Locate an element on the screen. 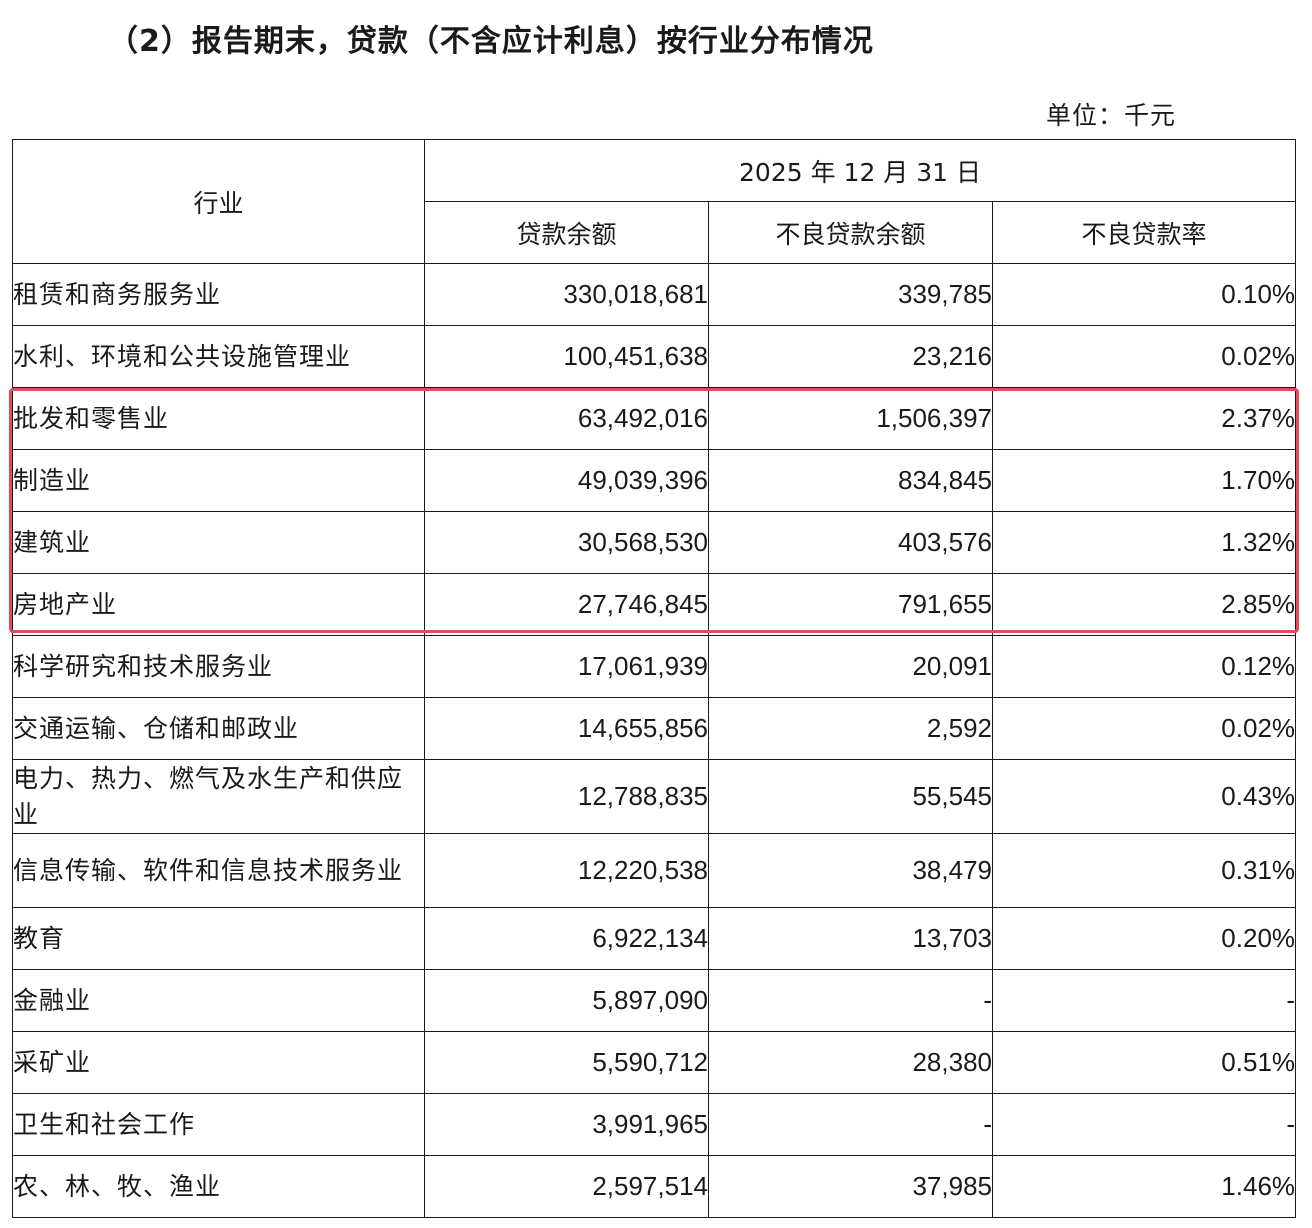 Image resolution: width=1312 pixels, height=1228 pixels. industry-cell: 制造业 is located at coordinates (218, 480).